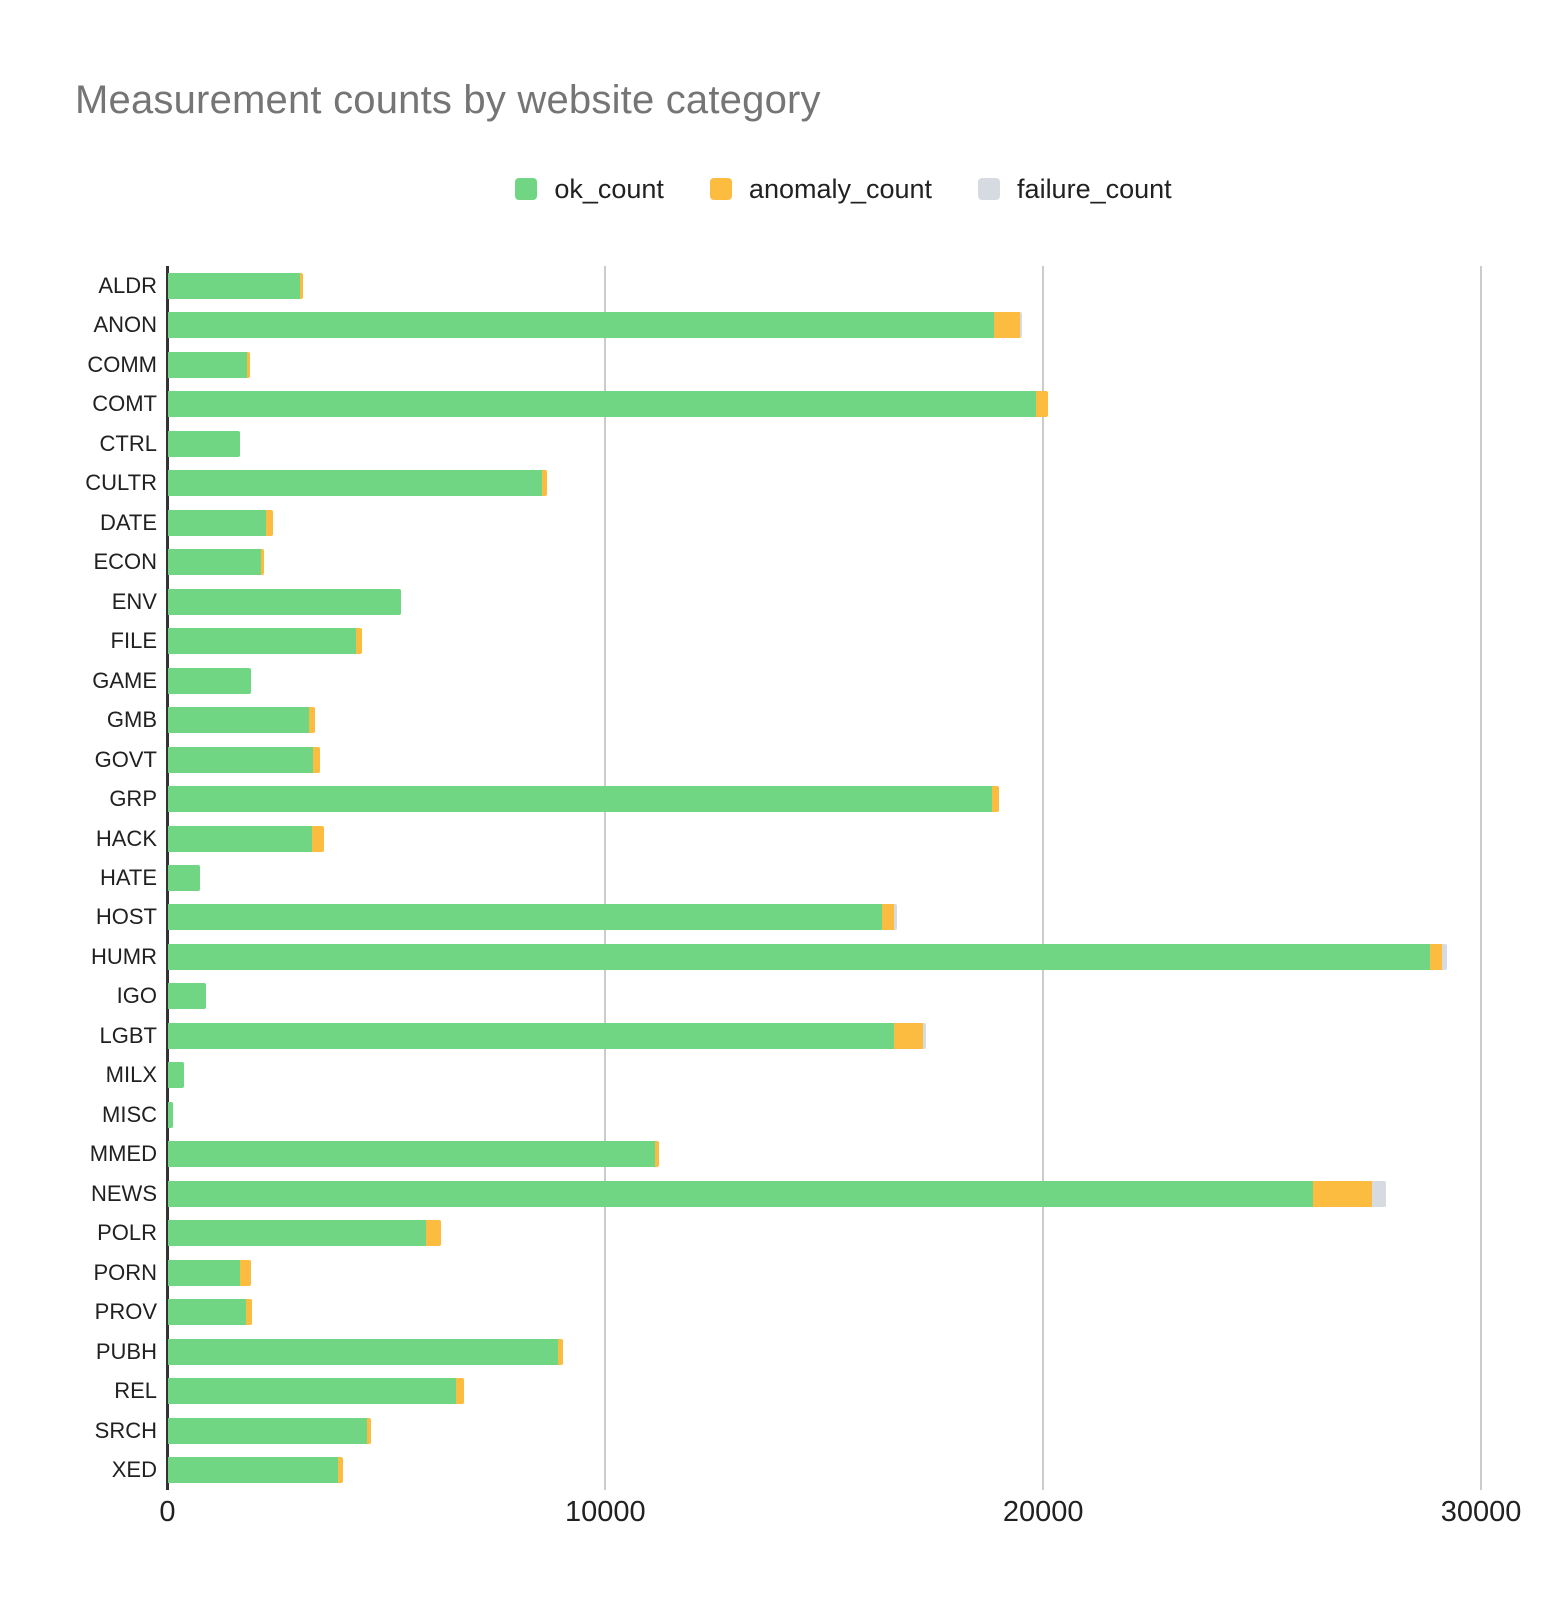  Describe the element at coordinates (779, 798) in the screenshot. I see `bar-row-GRP: GRP` at that location.